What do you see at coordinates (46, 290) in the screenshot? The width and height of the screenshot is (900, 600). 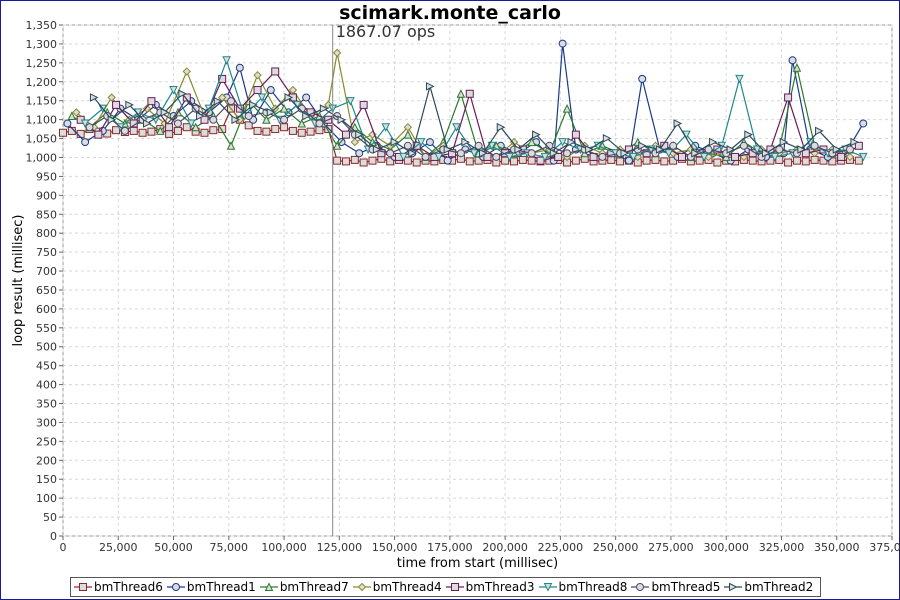 I see `y-tick-label: 650` at bounding box center [46, 290].